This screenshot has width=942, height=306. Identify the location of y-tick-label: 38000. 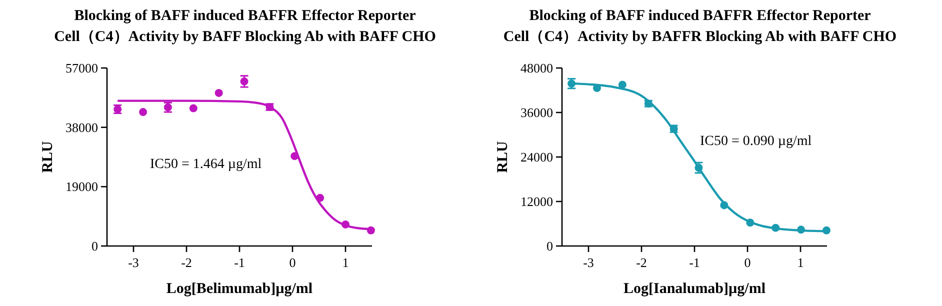
(82, 127).